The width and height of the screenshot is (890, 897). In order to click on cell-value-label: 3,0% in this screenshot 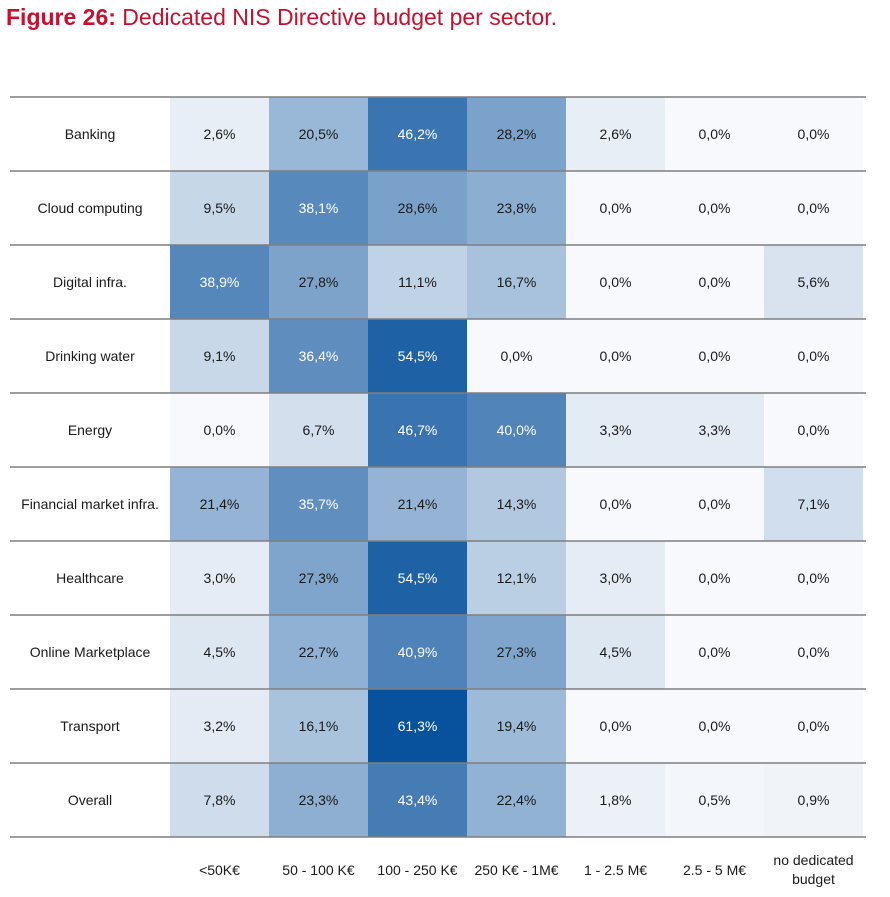, I will do `click(220, 578)`.